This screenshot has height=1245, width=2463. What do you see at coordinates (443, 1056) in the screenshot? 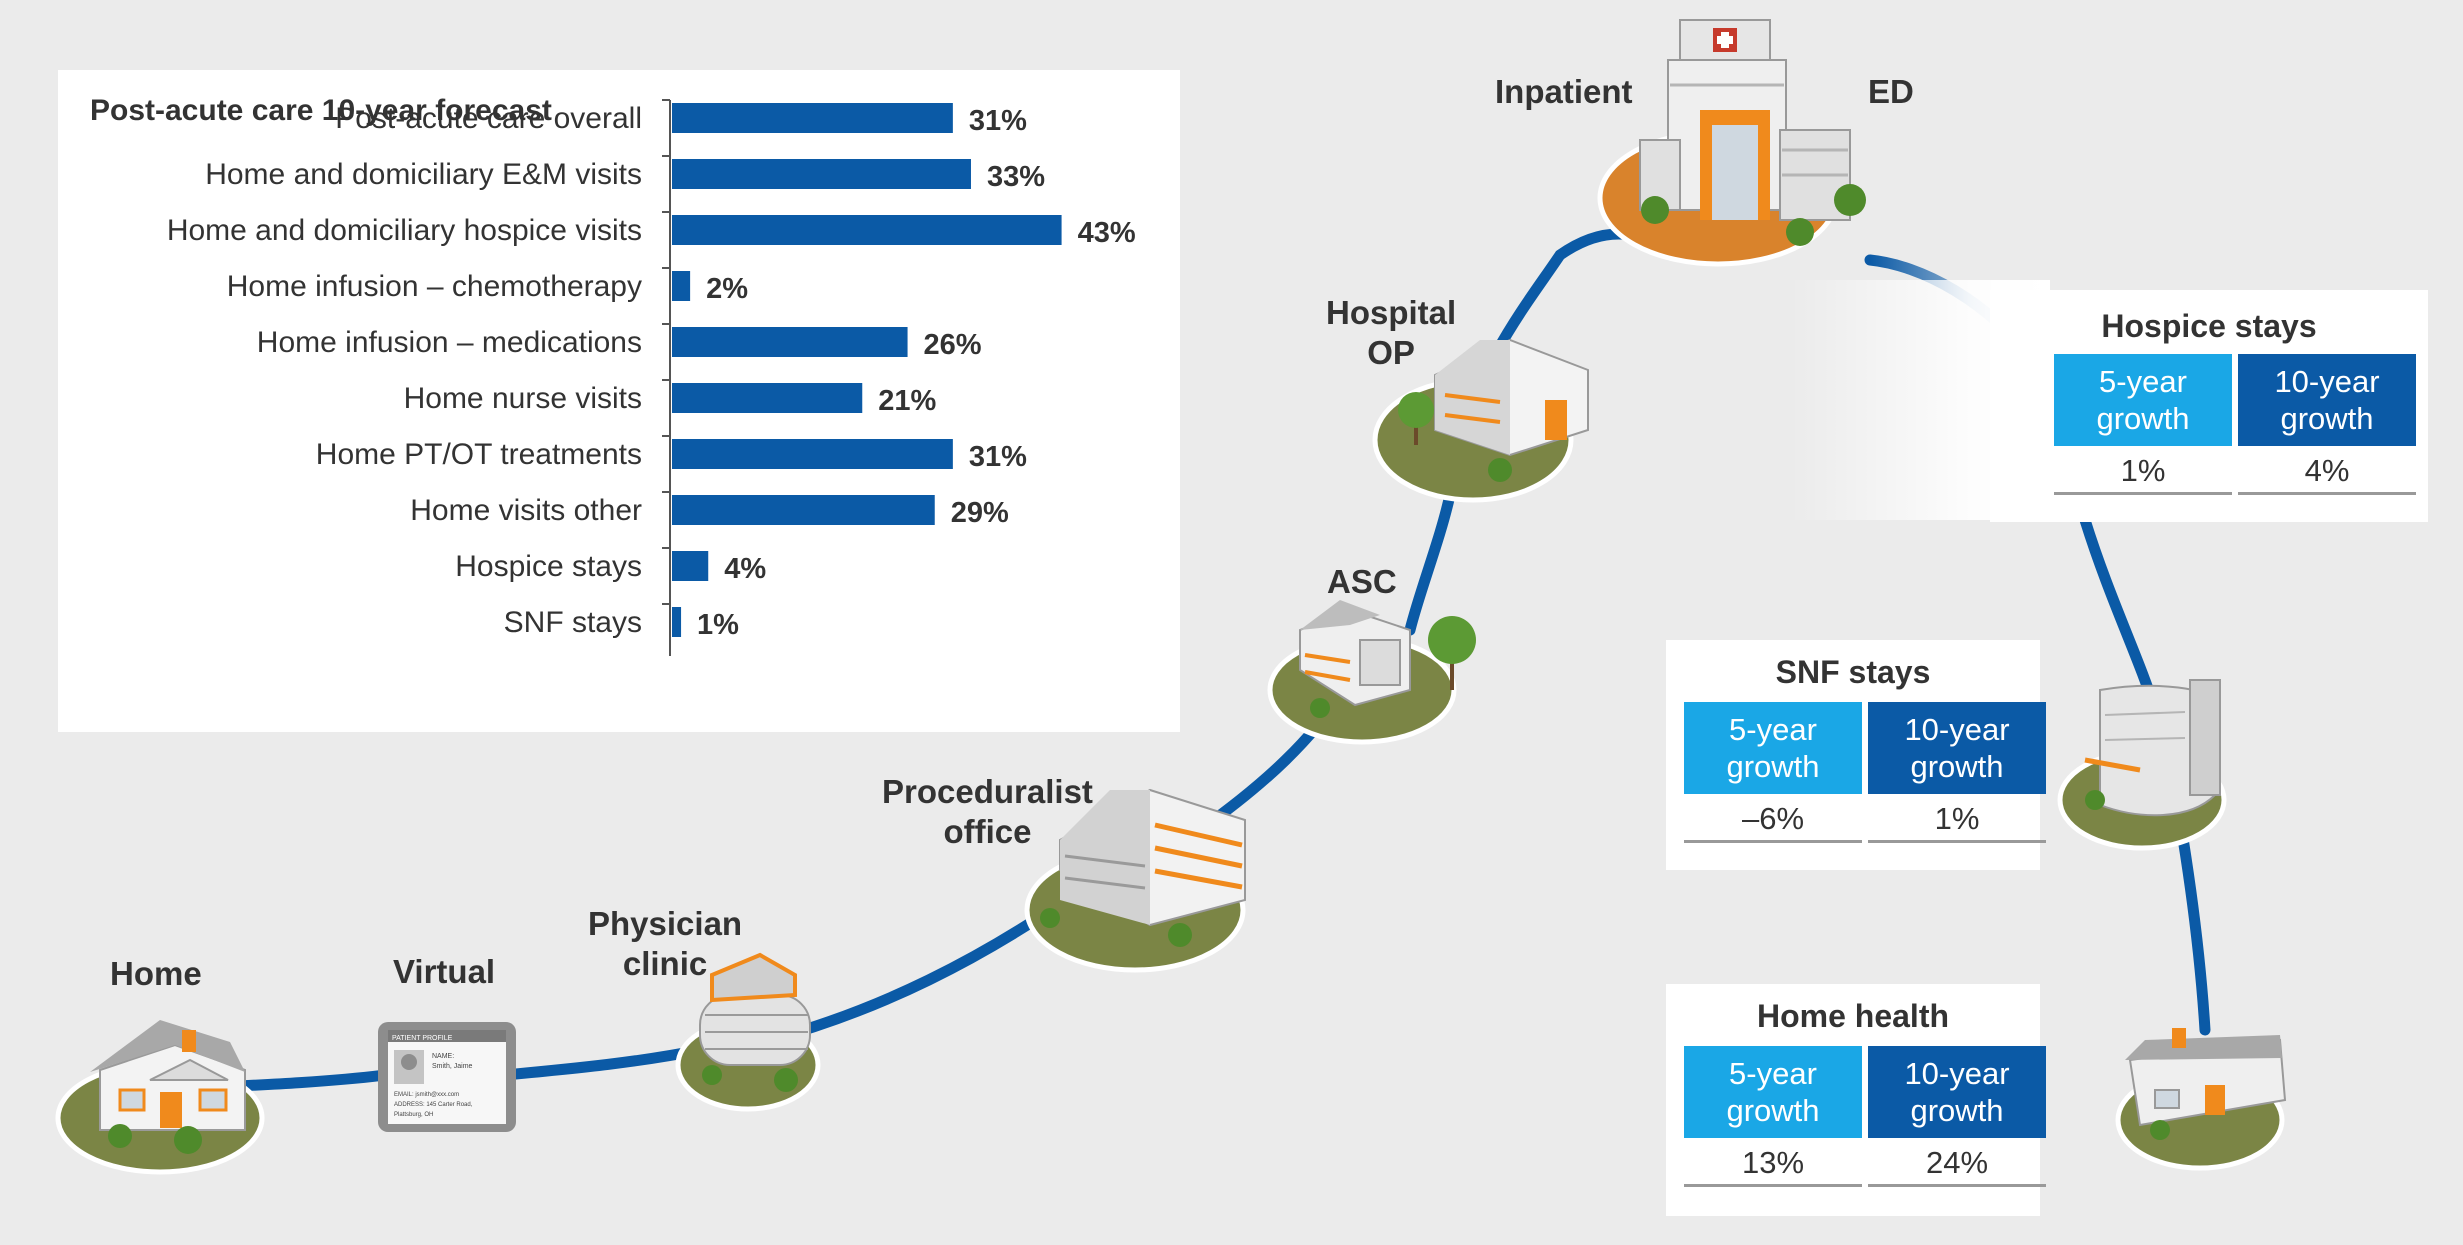
I see `tablet-name-label: NAME:` at bounding box center [443, 1056].